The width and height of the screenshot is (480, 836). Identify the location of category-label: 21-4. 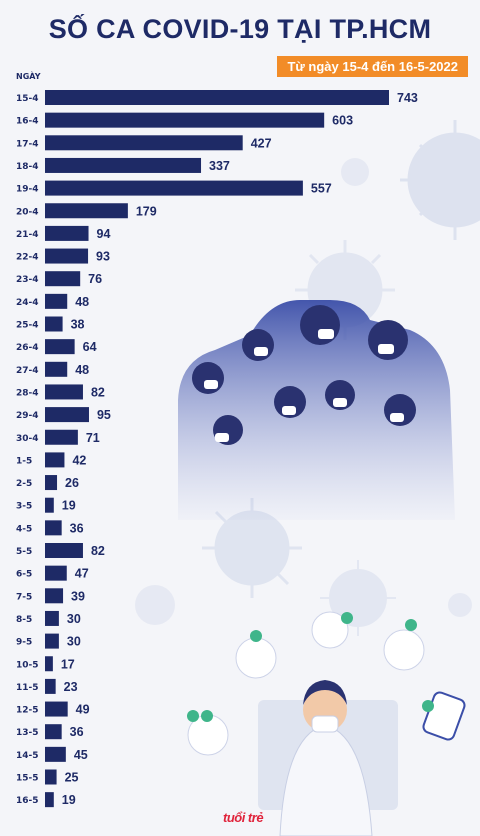
(27, 235).